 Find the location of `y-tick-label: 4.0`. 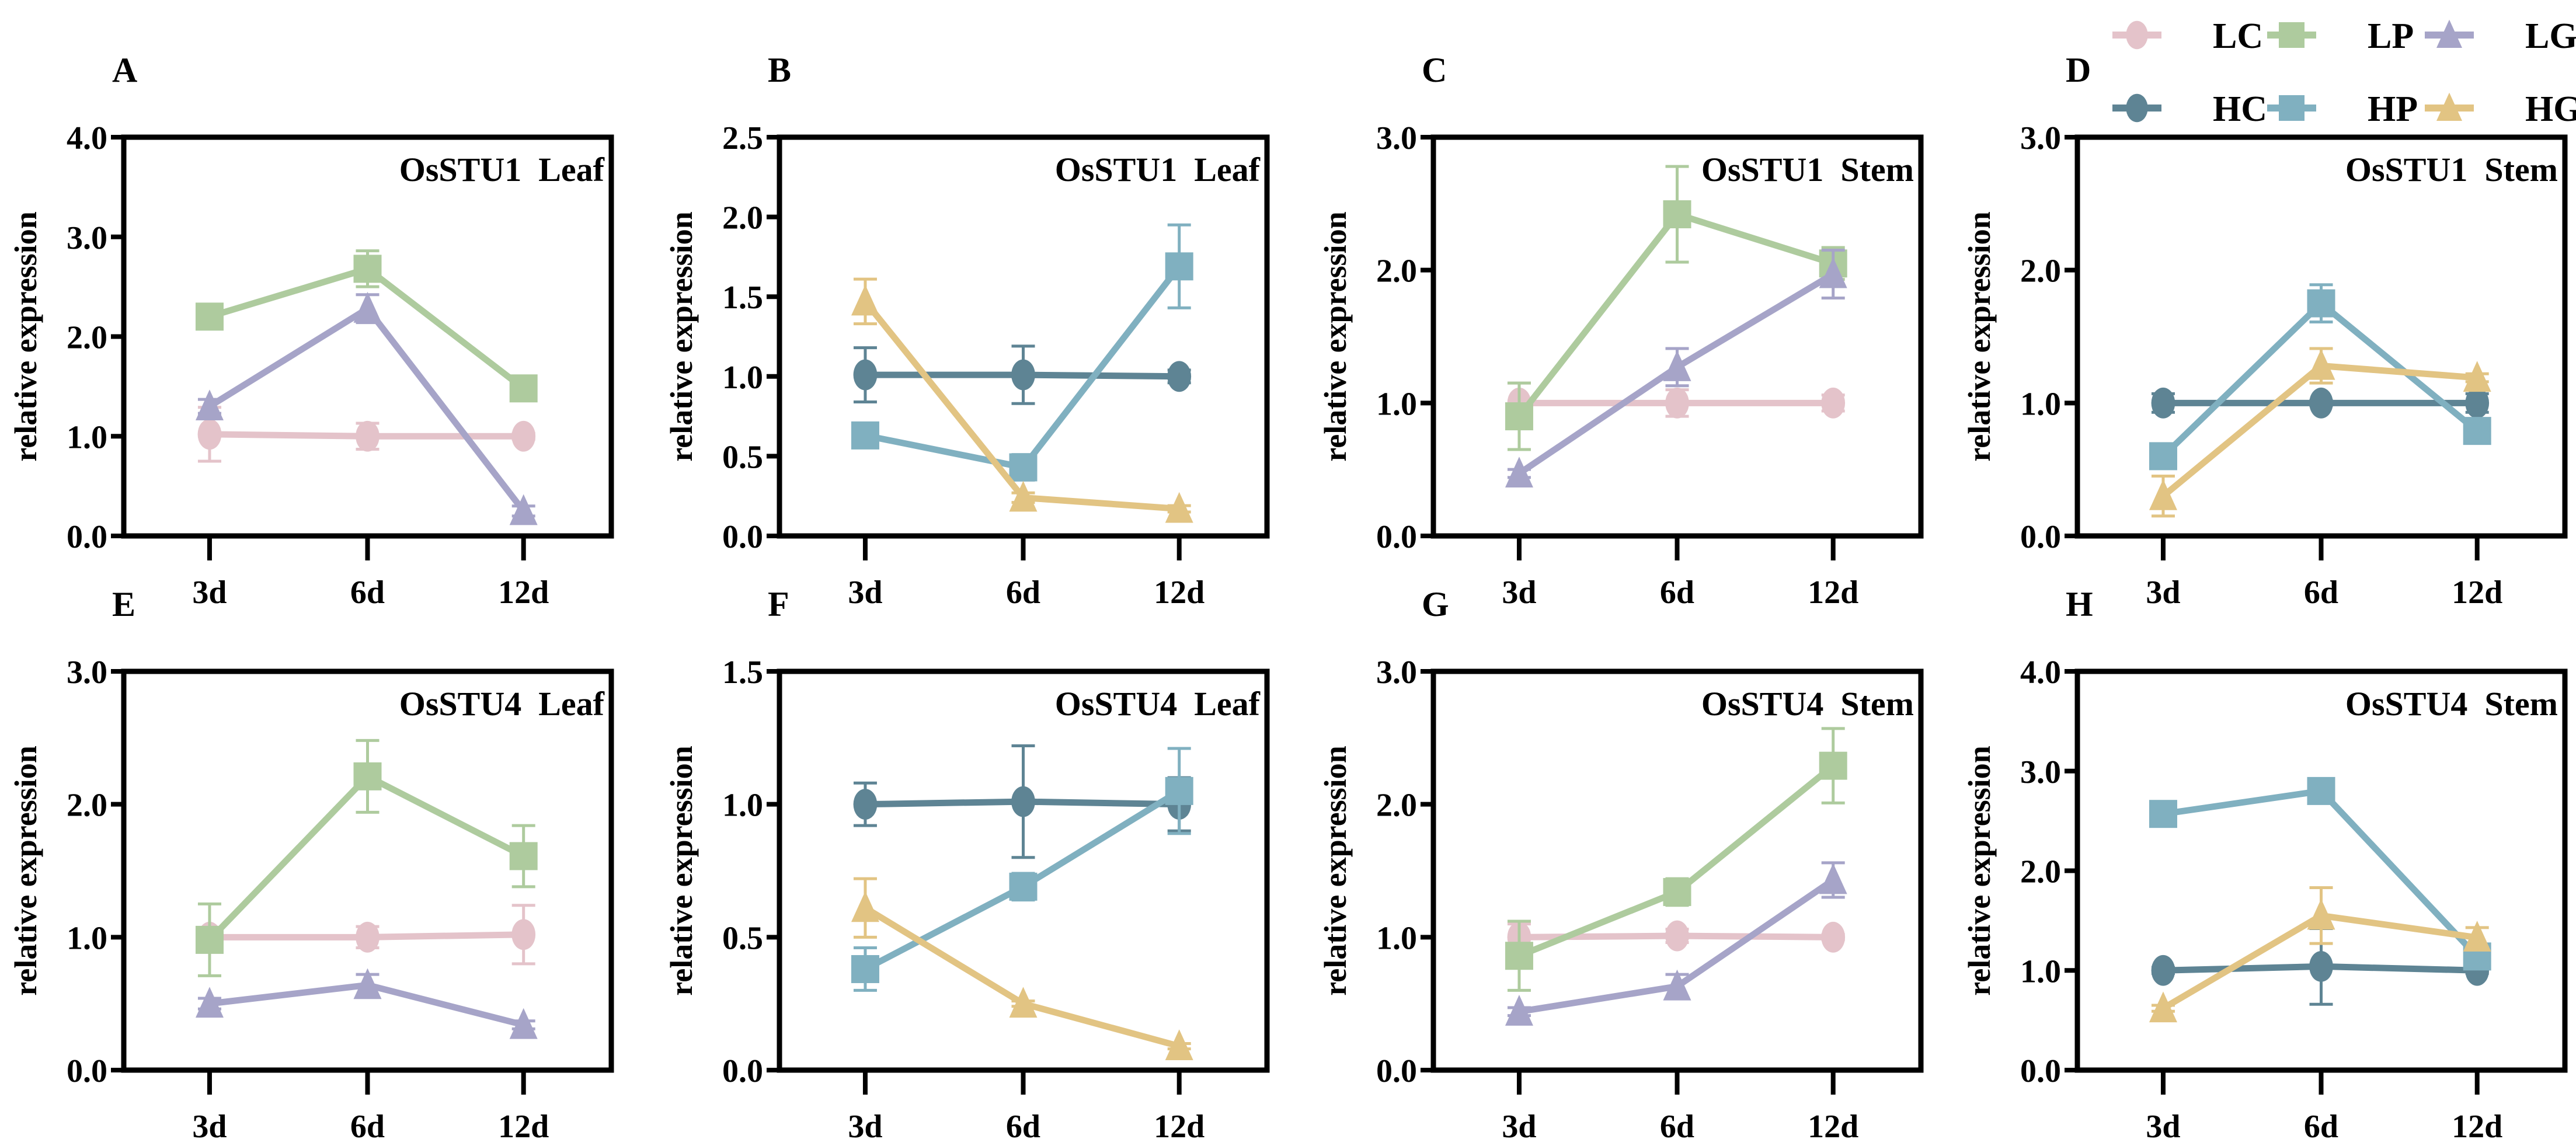

y-tick-label: 4.0 is located at coordinates (2040, 672).